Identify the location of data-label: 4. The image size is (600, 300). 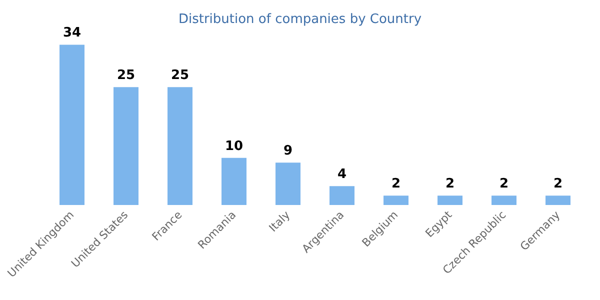
(342, 174).